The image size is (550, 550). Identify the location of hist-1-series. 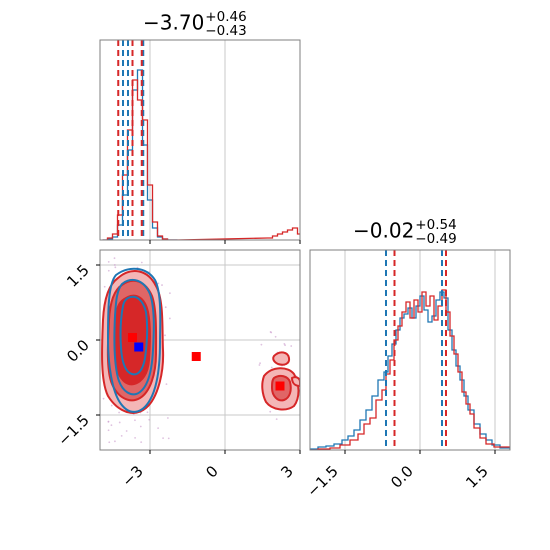
(201, 154).